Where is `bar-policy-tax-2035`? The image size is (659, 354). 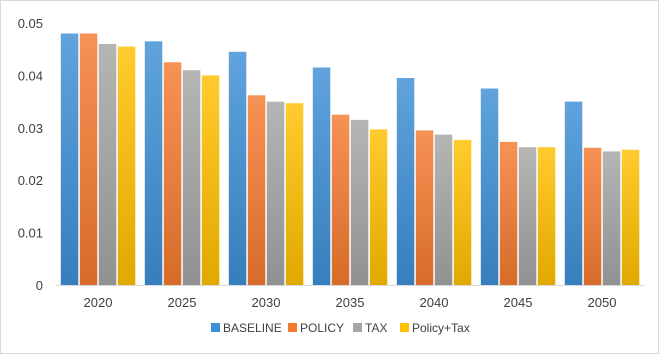 bar-policy-tax-2035 is located at coordinates (378, 207).